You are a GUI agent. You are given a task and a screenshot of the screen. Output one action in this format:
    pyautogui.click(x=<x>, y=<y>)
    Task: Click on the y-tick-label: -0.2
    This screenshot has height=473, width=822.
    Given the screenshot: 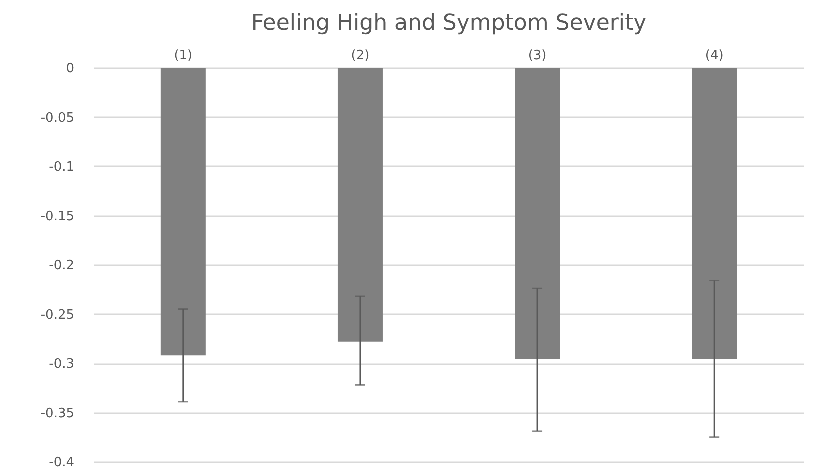 What is the action you would take?
    pyautogui.click(x=61, y=266)
    